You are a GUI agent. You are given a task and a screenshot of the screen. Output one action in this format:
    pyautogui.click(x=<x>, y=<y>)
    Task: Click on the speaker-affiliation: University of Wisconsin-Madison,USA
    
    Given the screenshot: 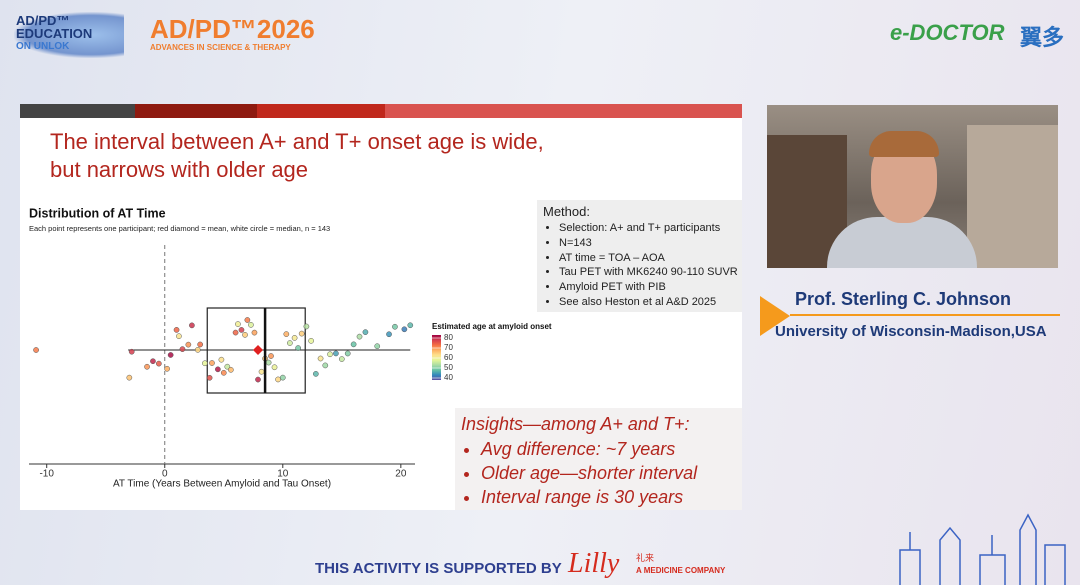 What is the action you would take?
    pyautogui.click(x=911, y=331)
    